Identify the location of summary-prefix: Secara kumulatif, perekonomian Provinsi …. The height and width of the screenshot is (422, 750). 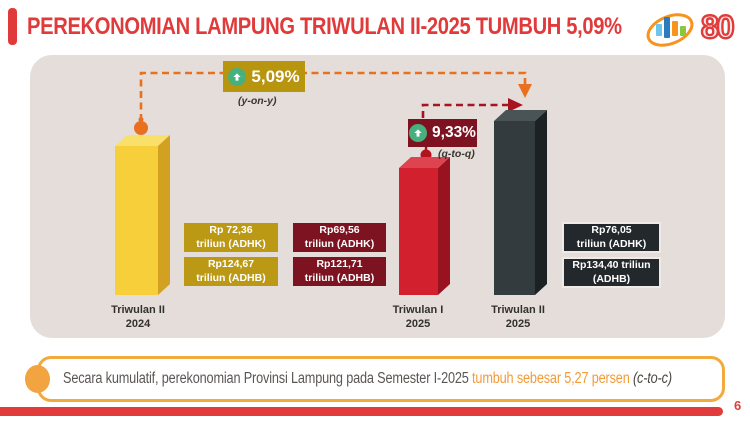
(268, 378).